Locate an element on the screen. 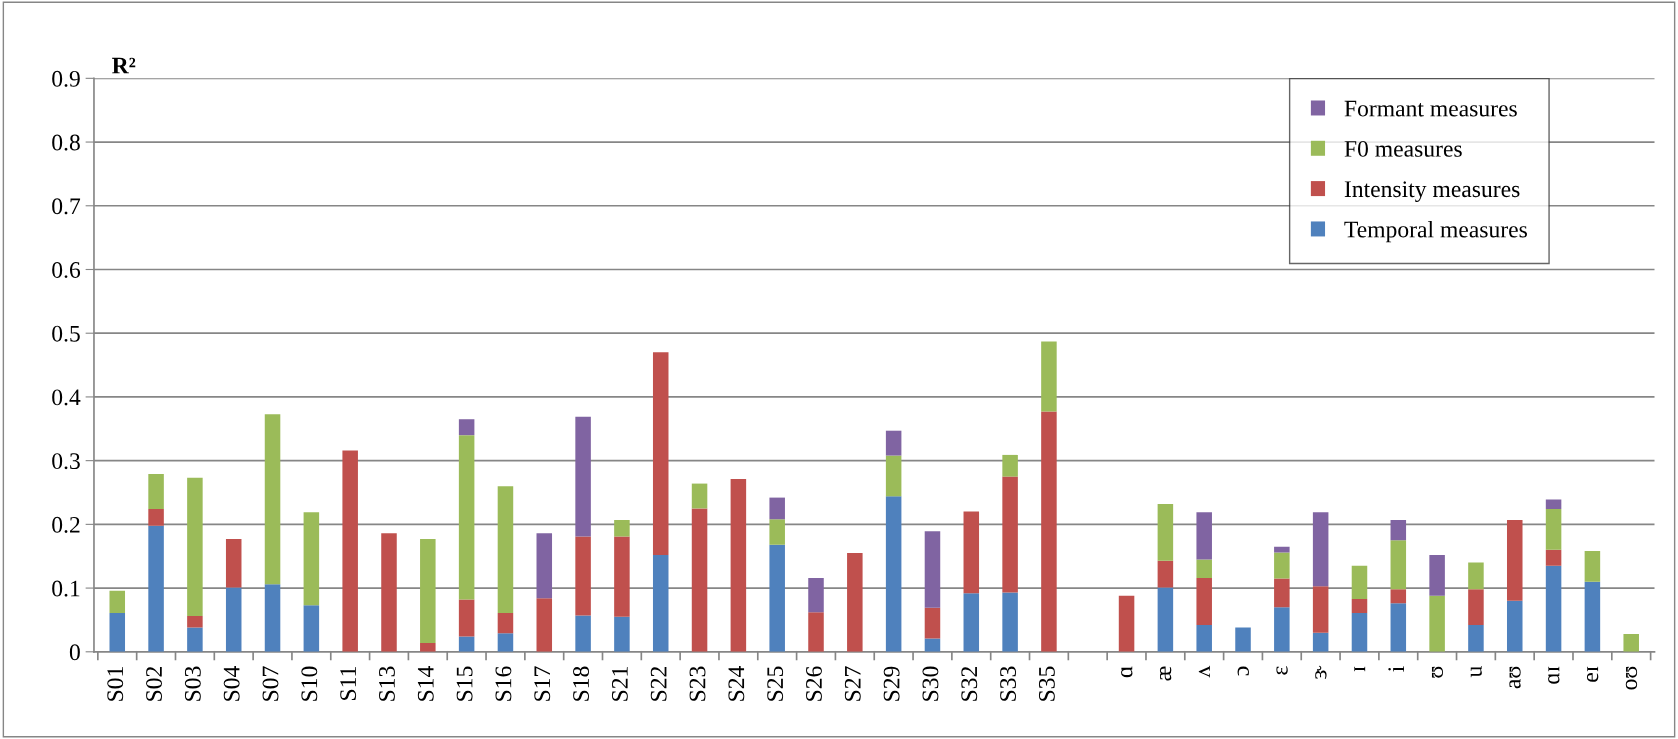  x-tick-label: ɝ is located at coordinates (1321, 672).